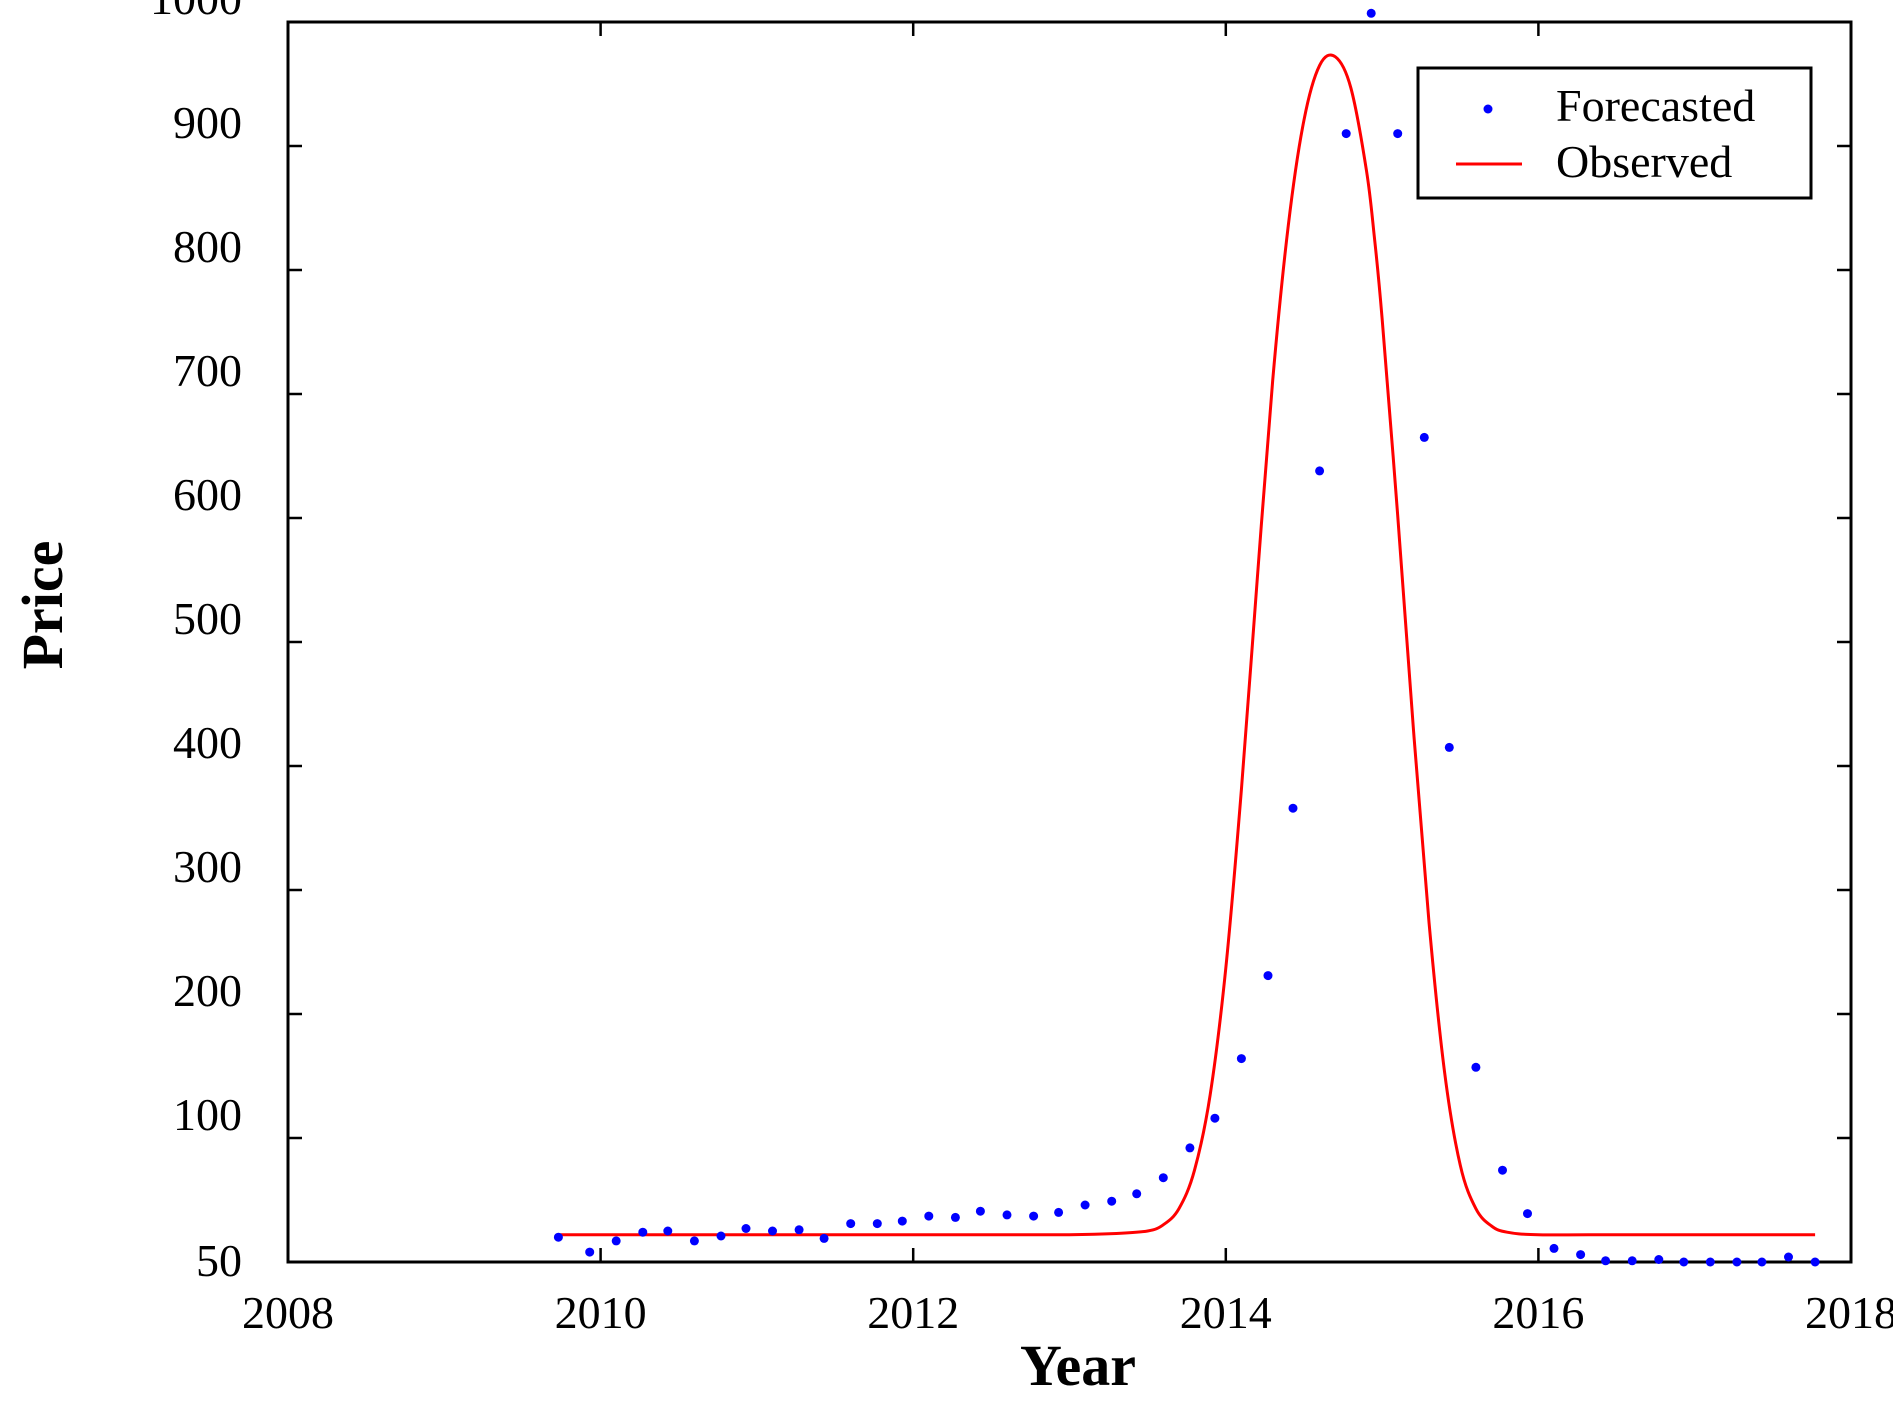 The width and height of the screenshot is (1893, 1405). What do you see at coordinates (288, 1312) in the screenshot?
I see `x-tick-label: 2008` at bounding box center [288, 1312].